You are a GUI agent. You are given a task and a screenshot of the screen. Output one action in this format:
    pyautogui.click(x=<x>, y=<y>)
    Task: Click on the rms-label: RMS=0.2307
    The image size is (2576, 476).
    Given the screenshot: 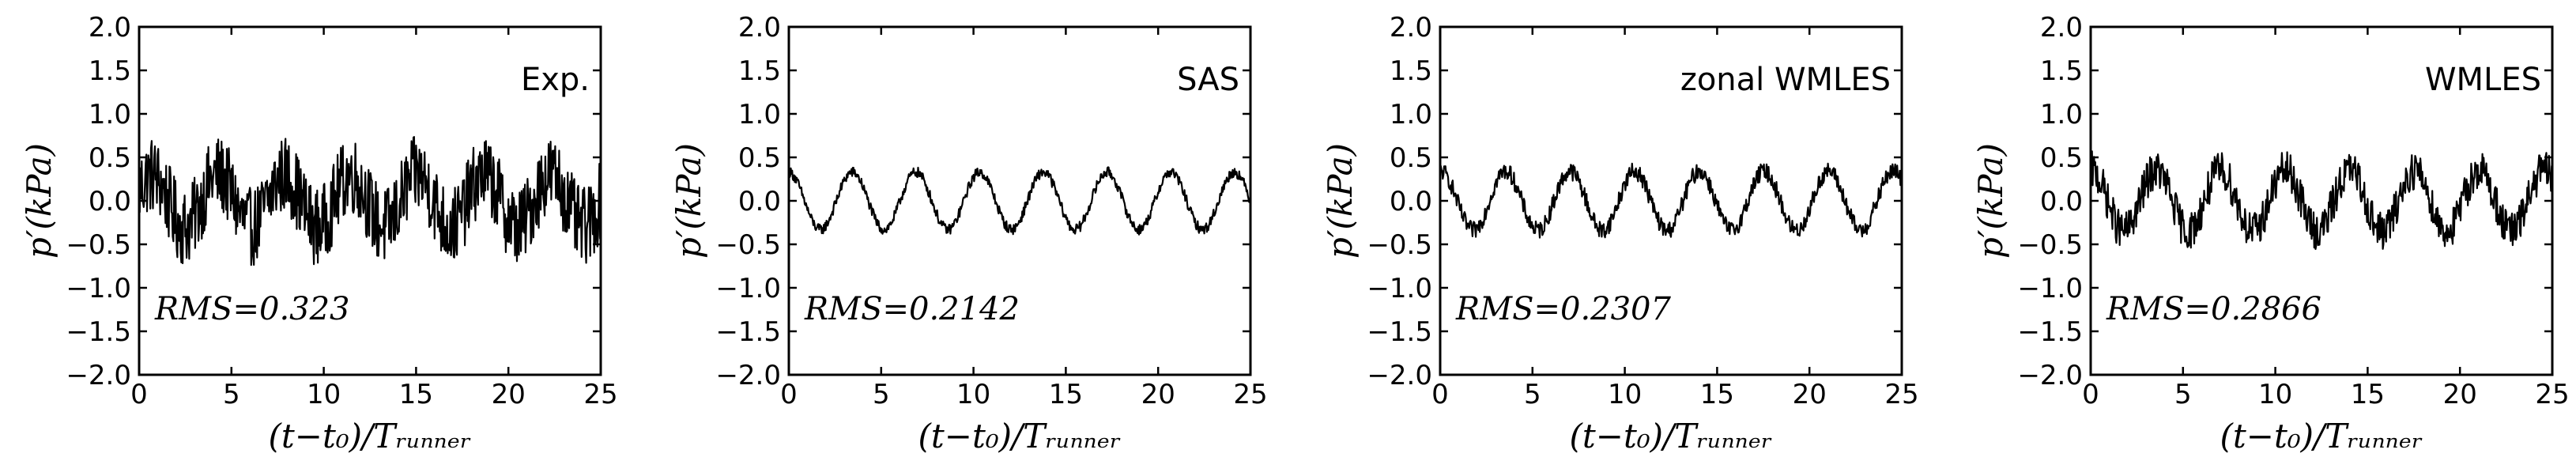 What is the action you would take?
    pyautogui.click(x=1563, y=309)
    